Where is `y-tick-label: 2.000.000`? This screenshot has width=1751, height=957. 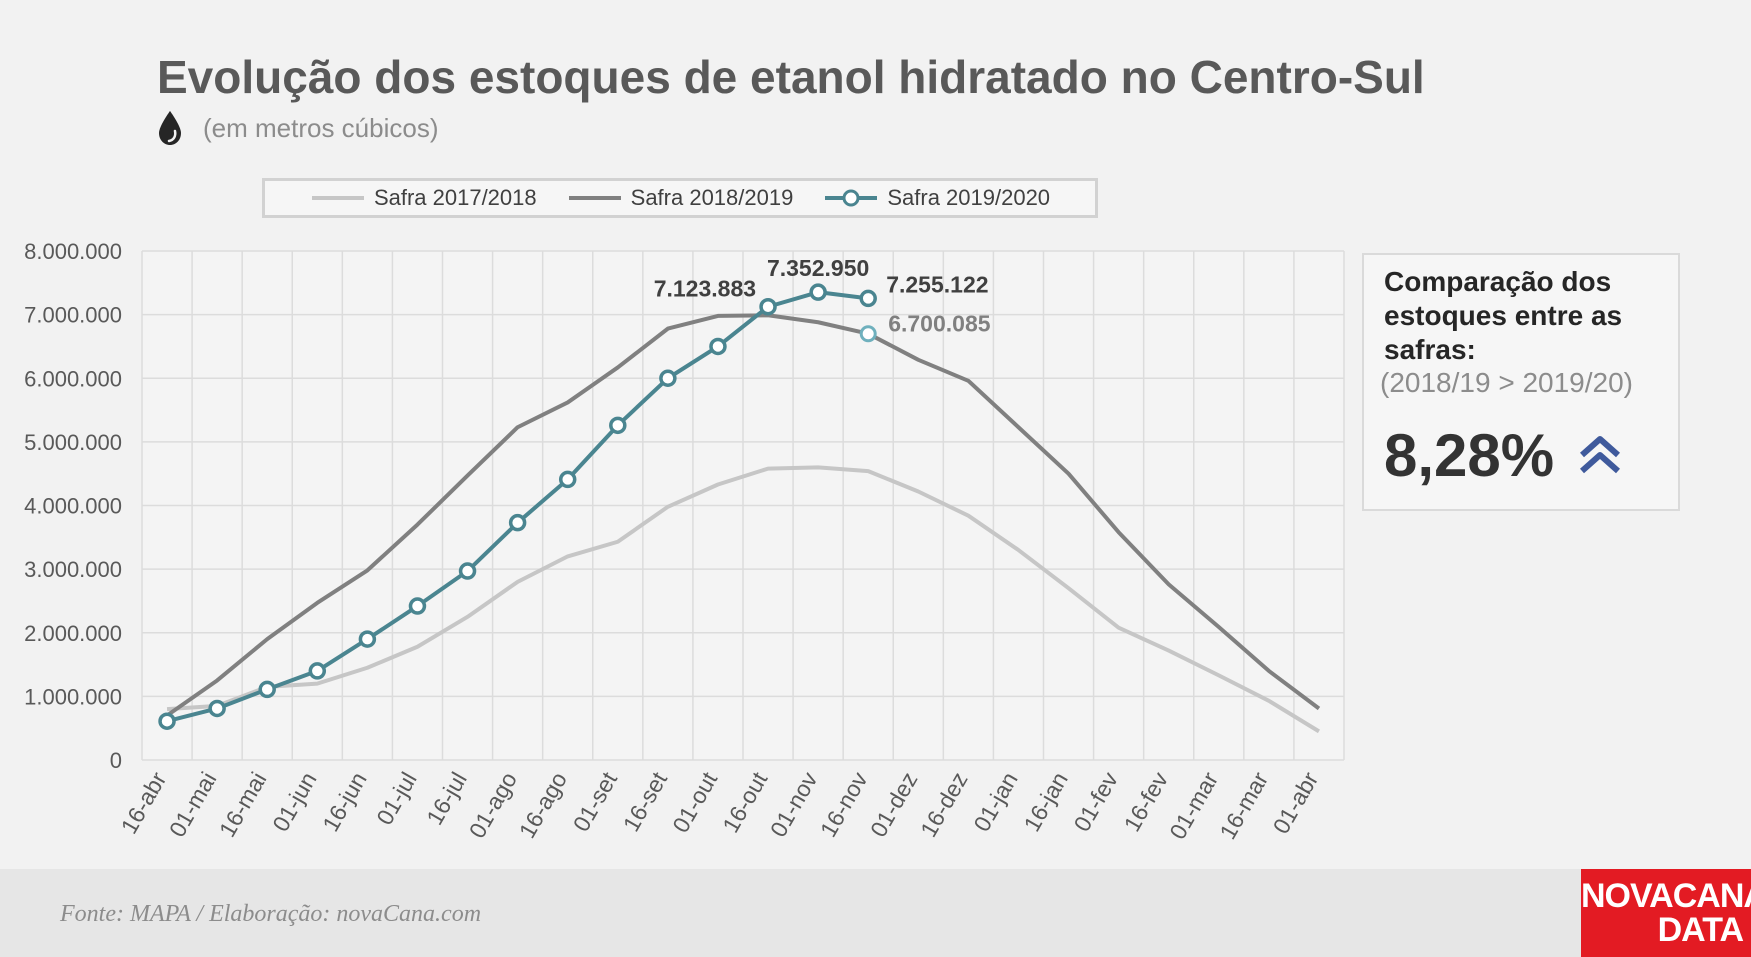
y-tick-label: 2.000.000 is located at coordinates (73, 633).